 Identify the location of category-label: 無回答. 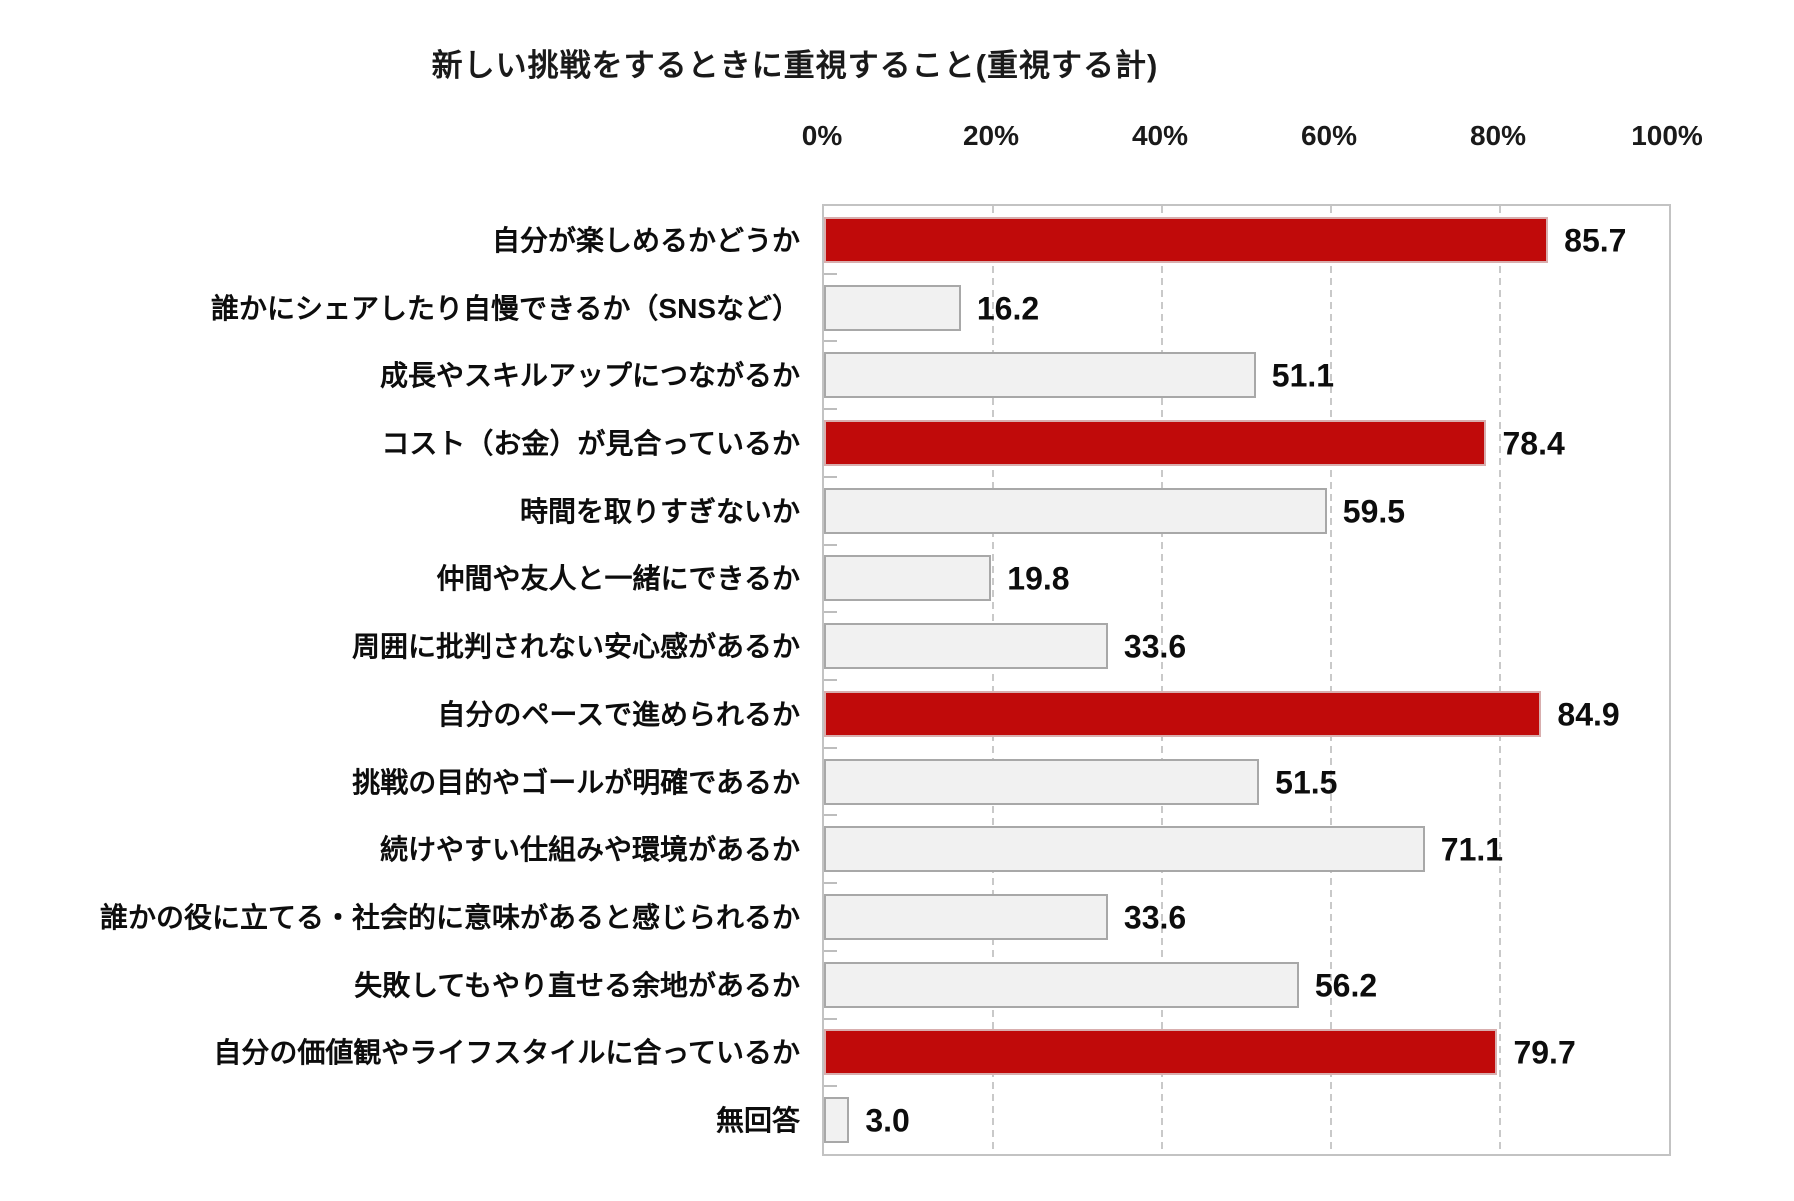
(757, 1121).